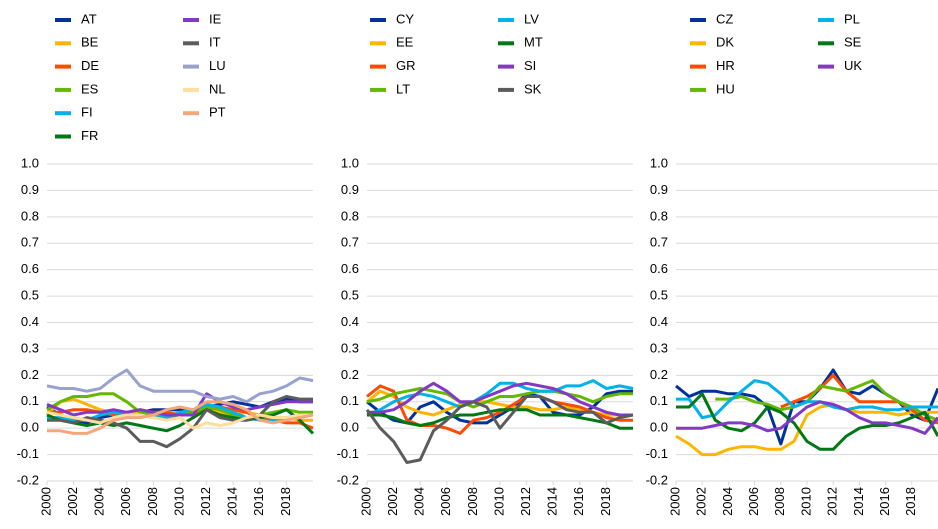 The image size is (938, 529). I want to click on legend-label: SK, so click(533, 88).